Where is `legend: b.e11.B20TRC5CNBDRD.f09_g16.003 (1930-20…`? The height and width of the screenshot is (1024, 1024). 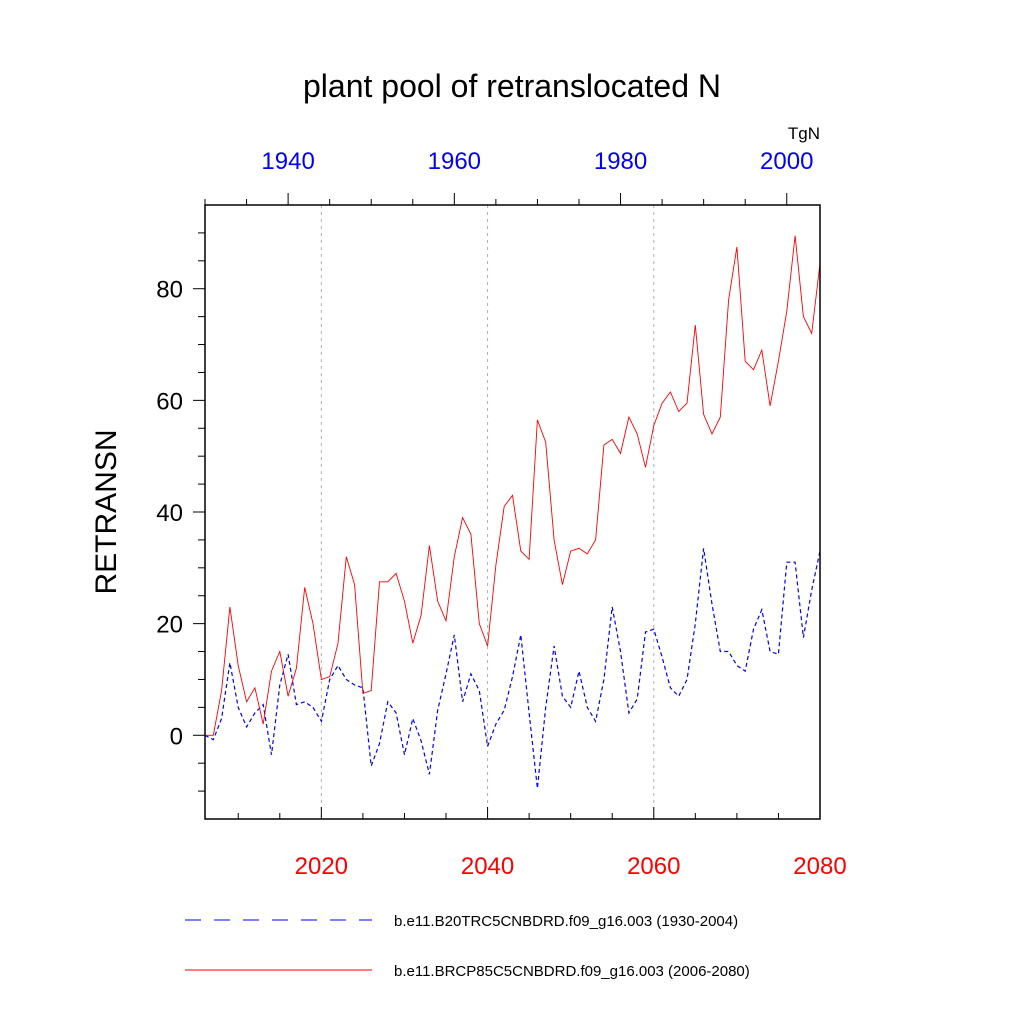
legend: b.e11.B20TRC5CNBDRD.f09_g16.003 (1930-20… is located at coordinates (467, 946).